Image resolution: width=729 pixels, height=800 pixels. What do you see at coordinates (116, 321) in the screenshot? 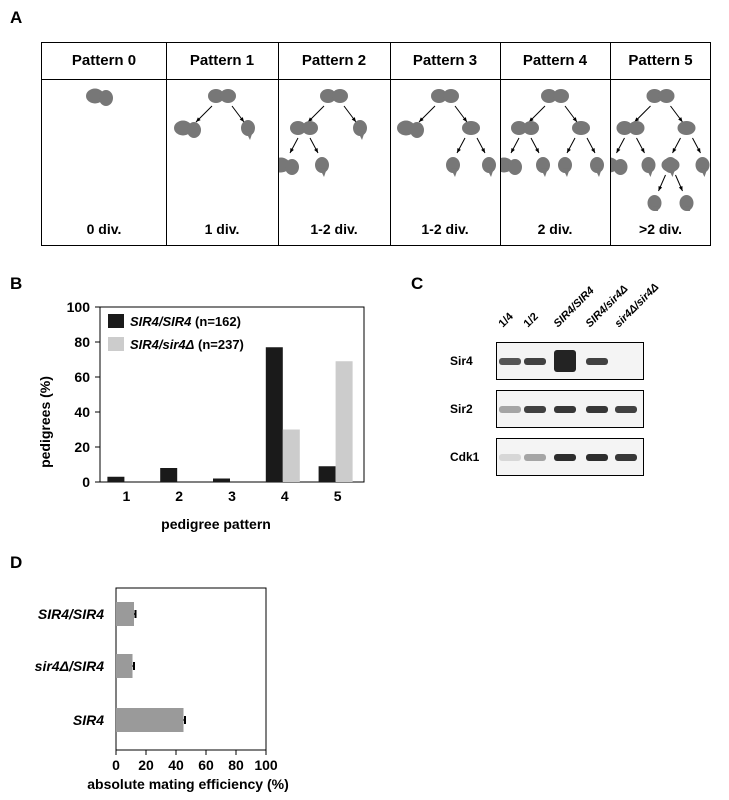
I see `legend-swatch` at bounding box center [116, 321].